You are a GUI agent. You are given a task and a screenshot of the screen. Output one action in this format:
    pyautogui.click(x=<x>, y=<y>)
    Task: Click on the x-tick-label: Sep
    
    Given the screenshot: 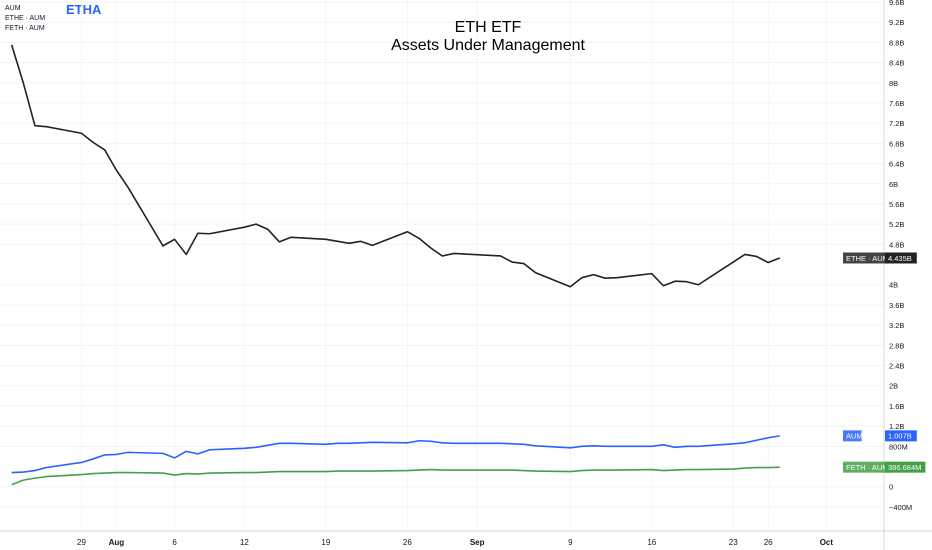 What is the action you would take?
    pyautogui.click(x=477, y=542)
    